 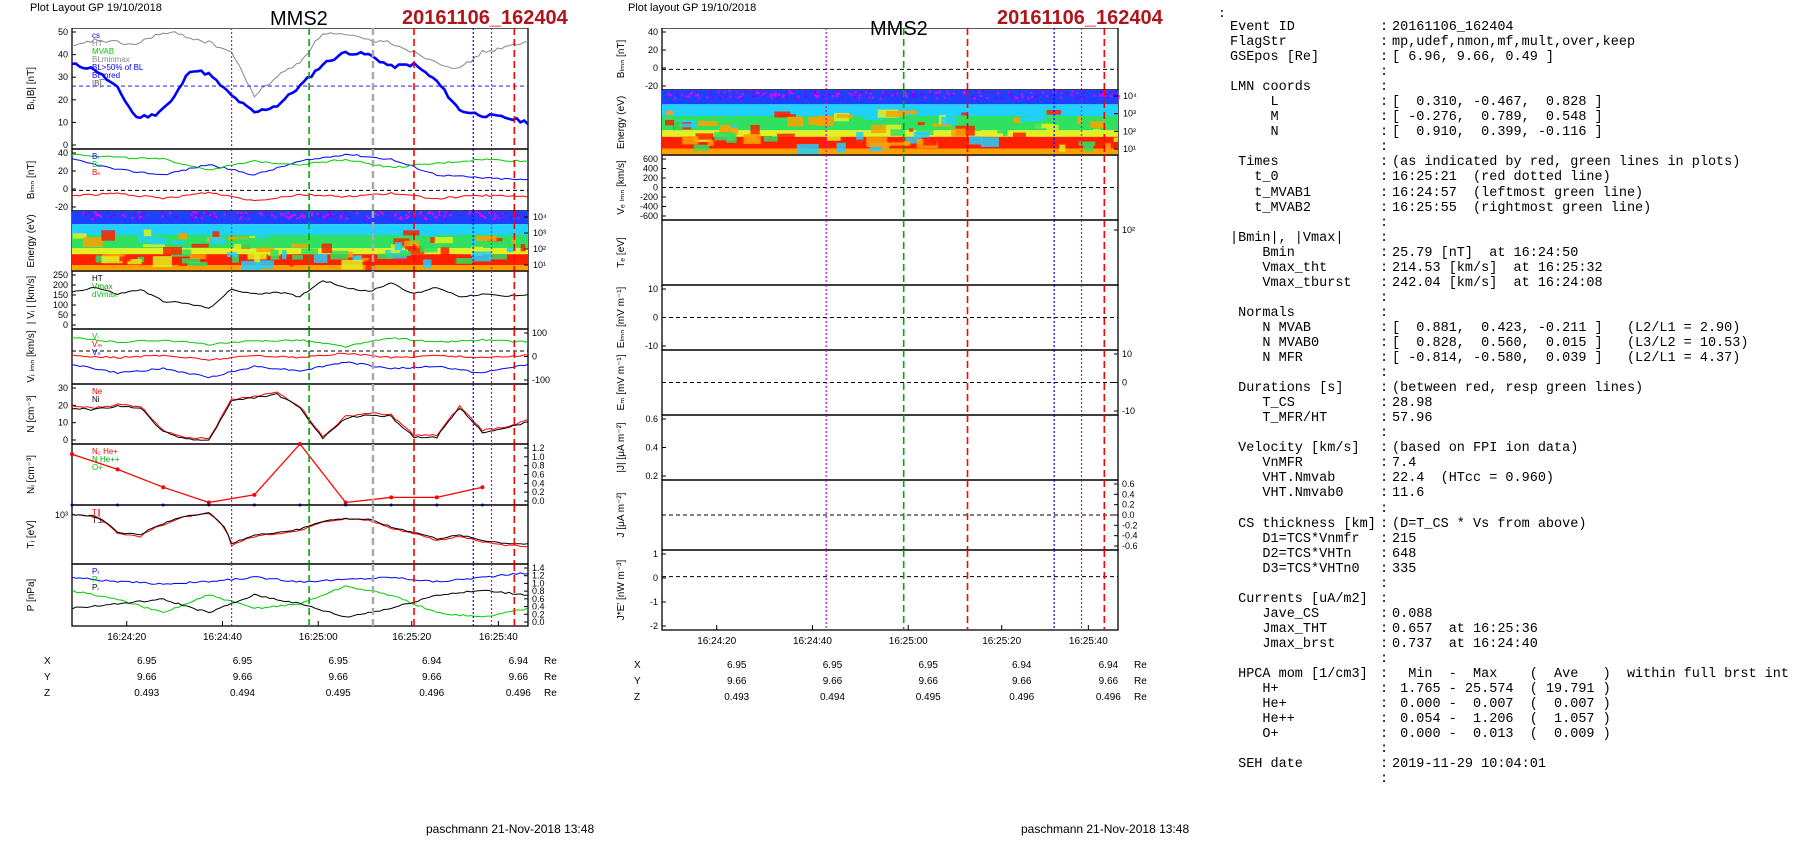 What do you see at coordinates (1254, 163) in the screenshot?
I see `stats-label: Times` at bounding box center [1254, 163].